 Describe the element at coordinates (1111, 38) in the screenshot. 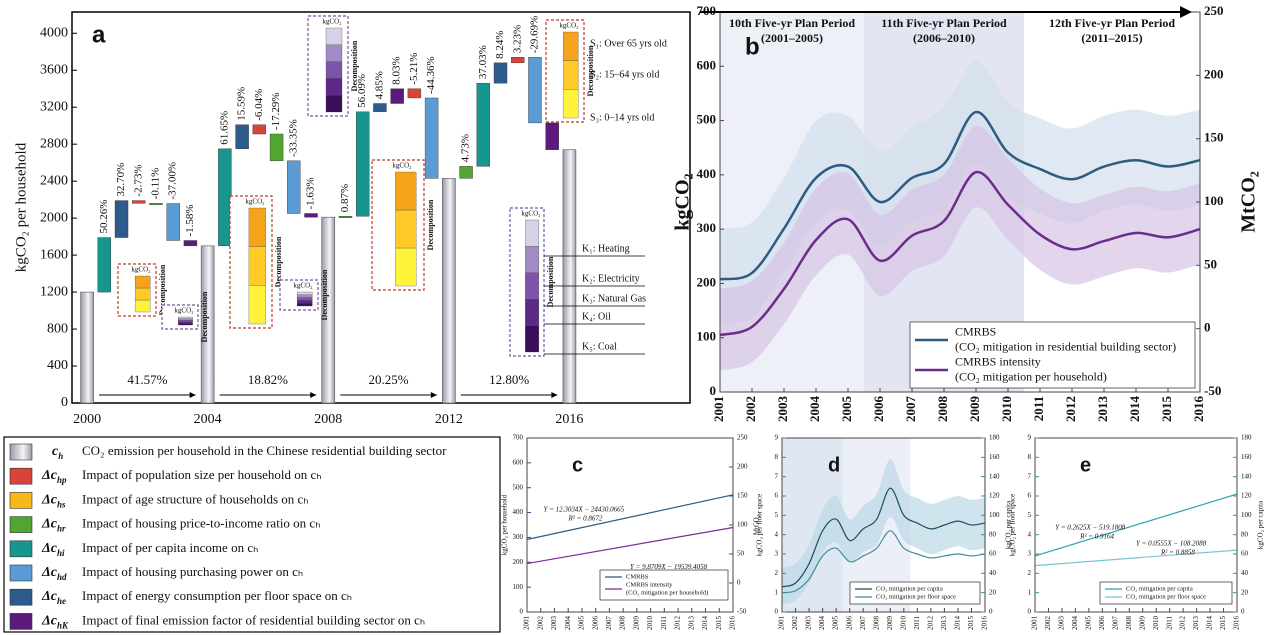

I see `period-years: (2011–2015)` at that location.